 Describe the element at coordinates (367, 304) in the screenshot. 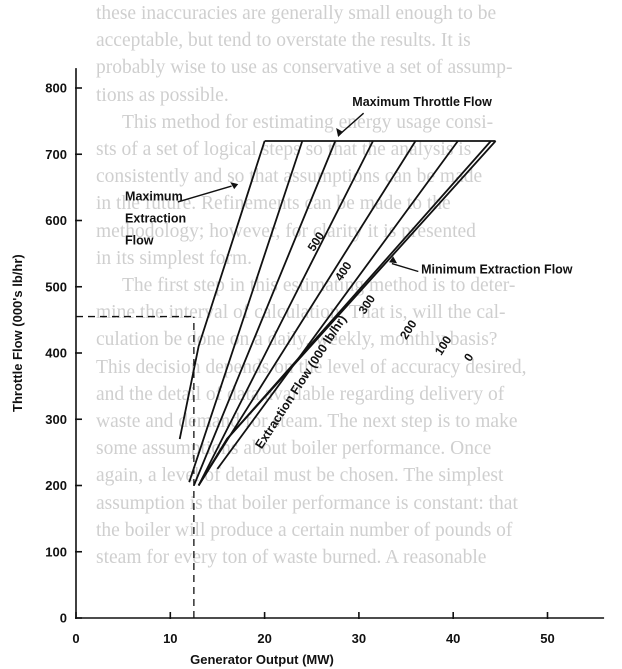

I see `data-label-extraction-300: 300` at that location.